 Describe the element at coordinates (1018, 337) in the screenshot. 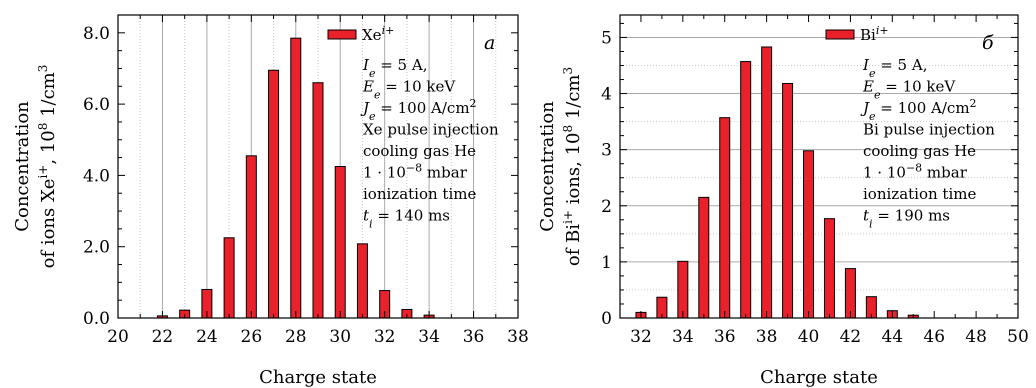

I see `x-tick-label: 50` at that location.